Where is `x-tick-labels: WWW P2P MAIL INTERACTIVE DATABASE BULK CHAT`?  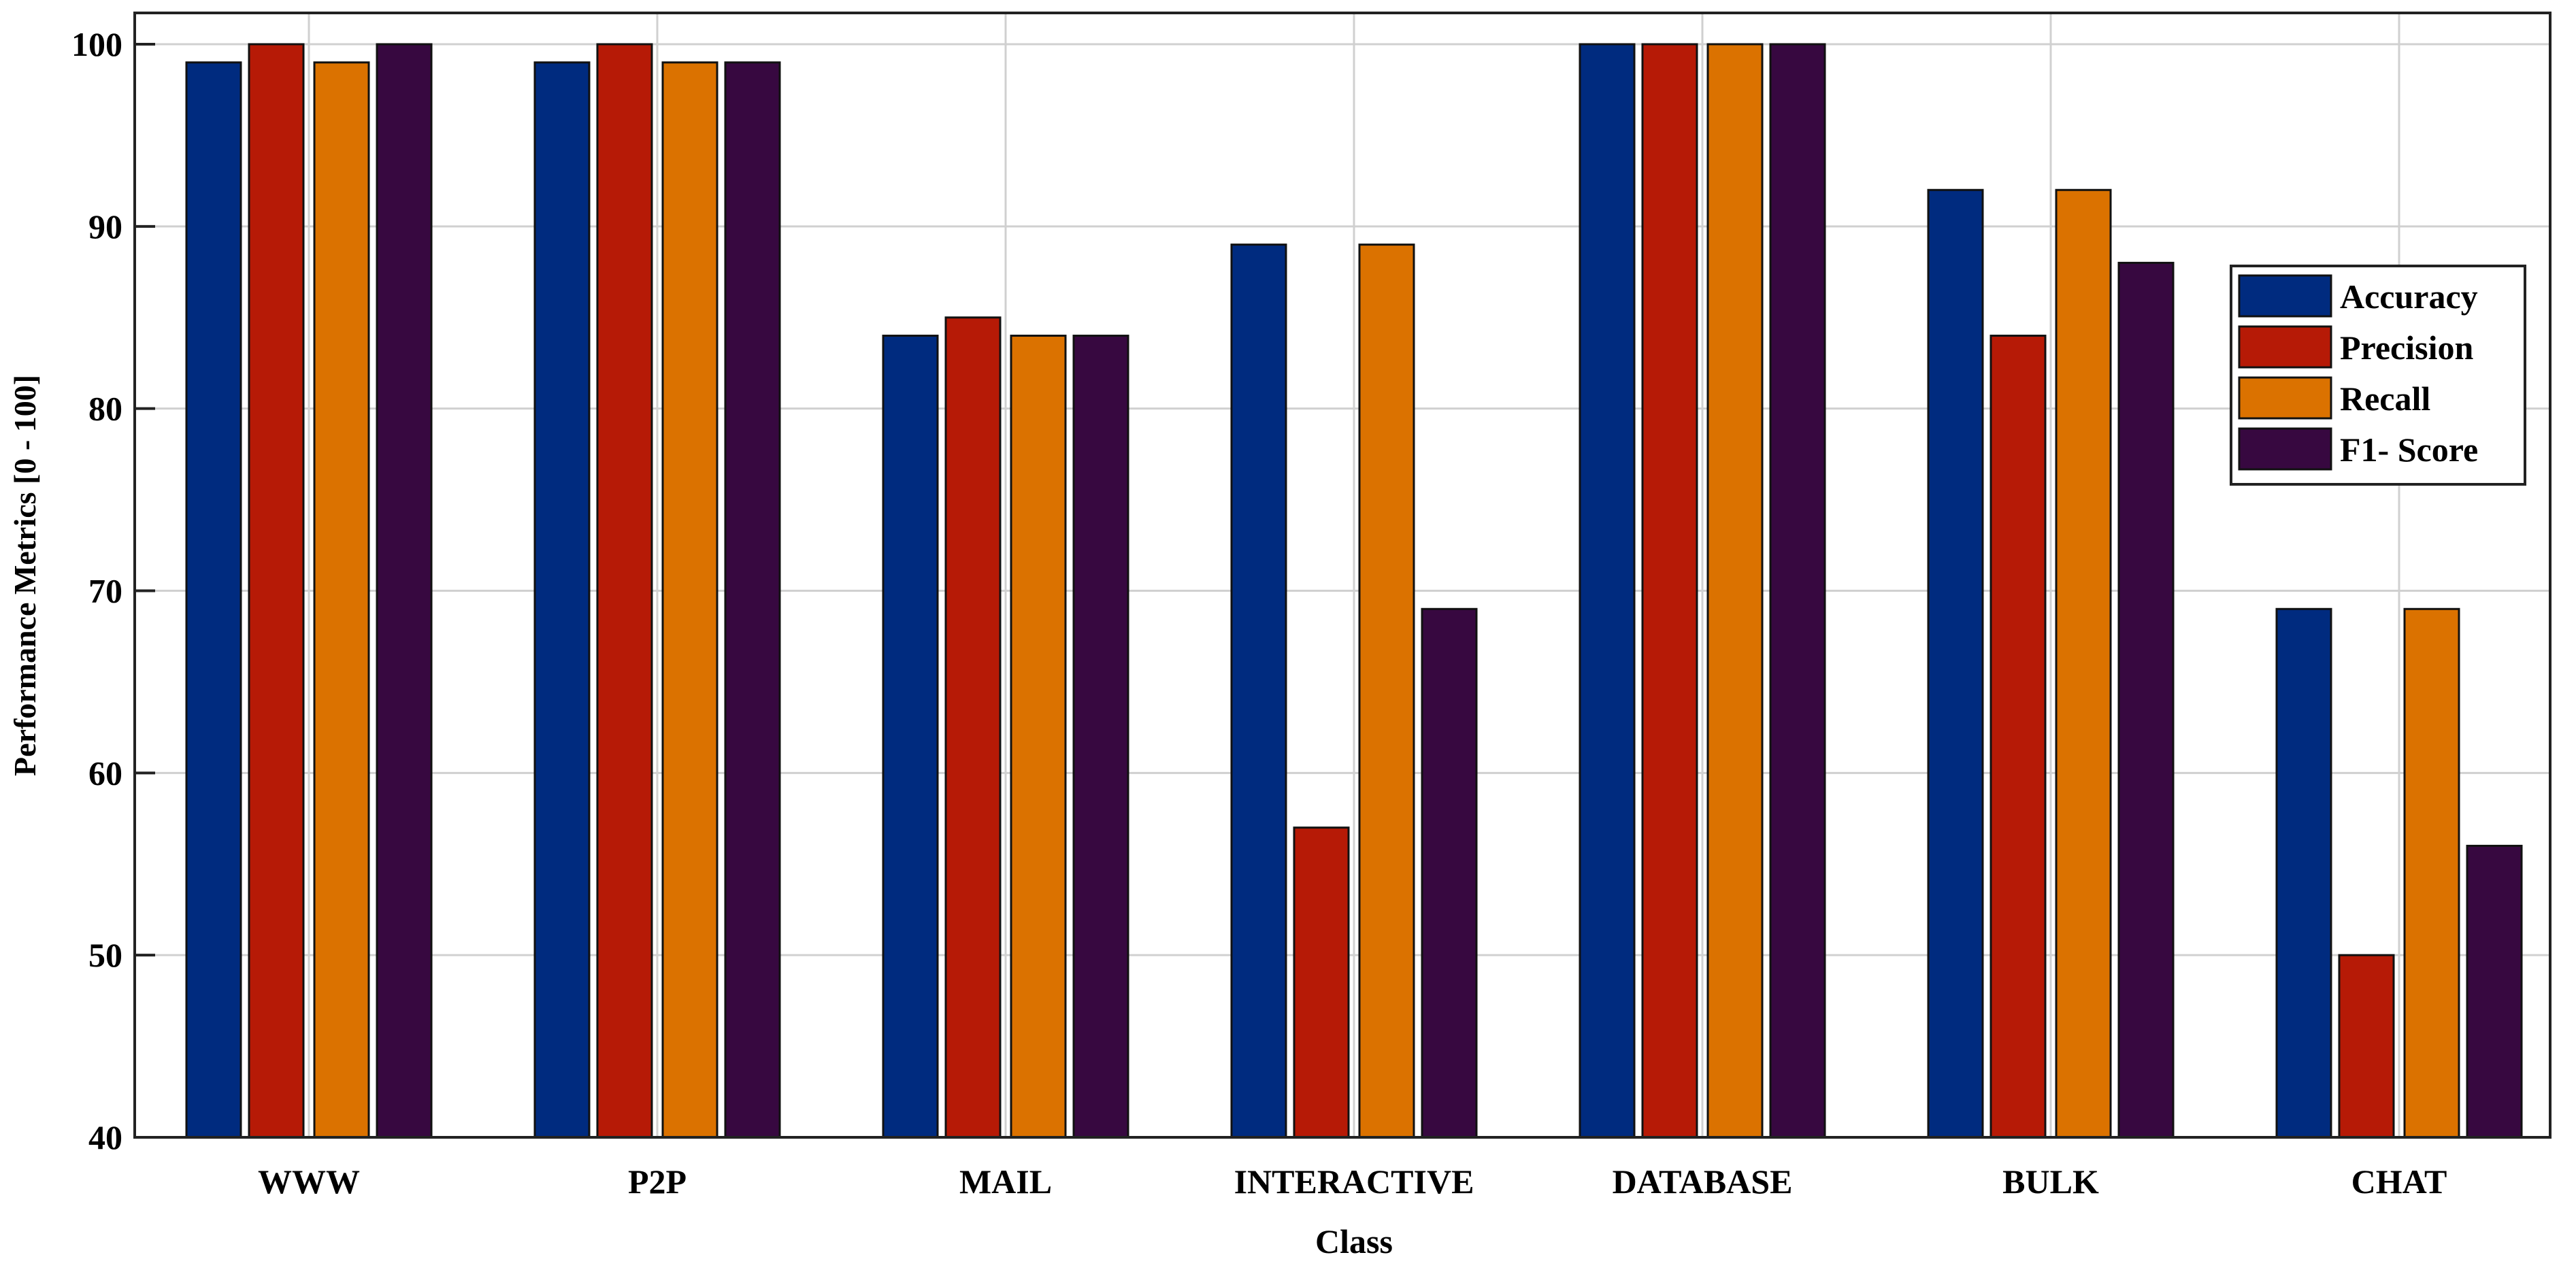
x-tick-labels: WWW P2P MAIL INTERACTIVE DATABASE BULK CHAT is located at coordinates (1352, 1181).